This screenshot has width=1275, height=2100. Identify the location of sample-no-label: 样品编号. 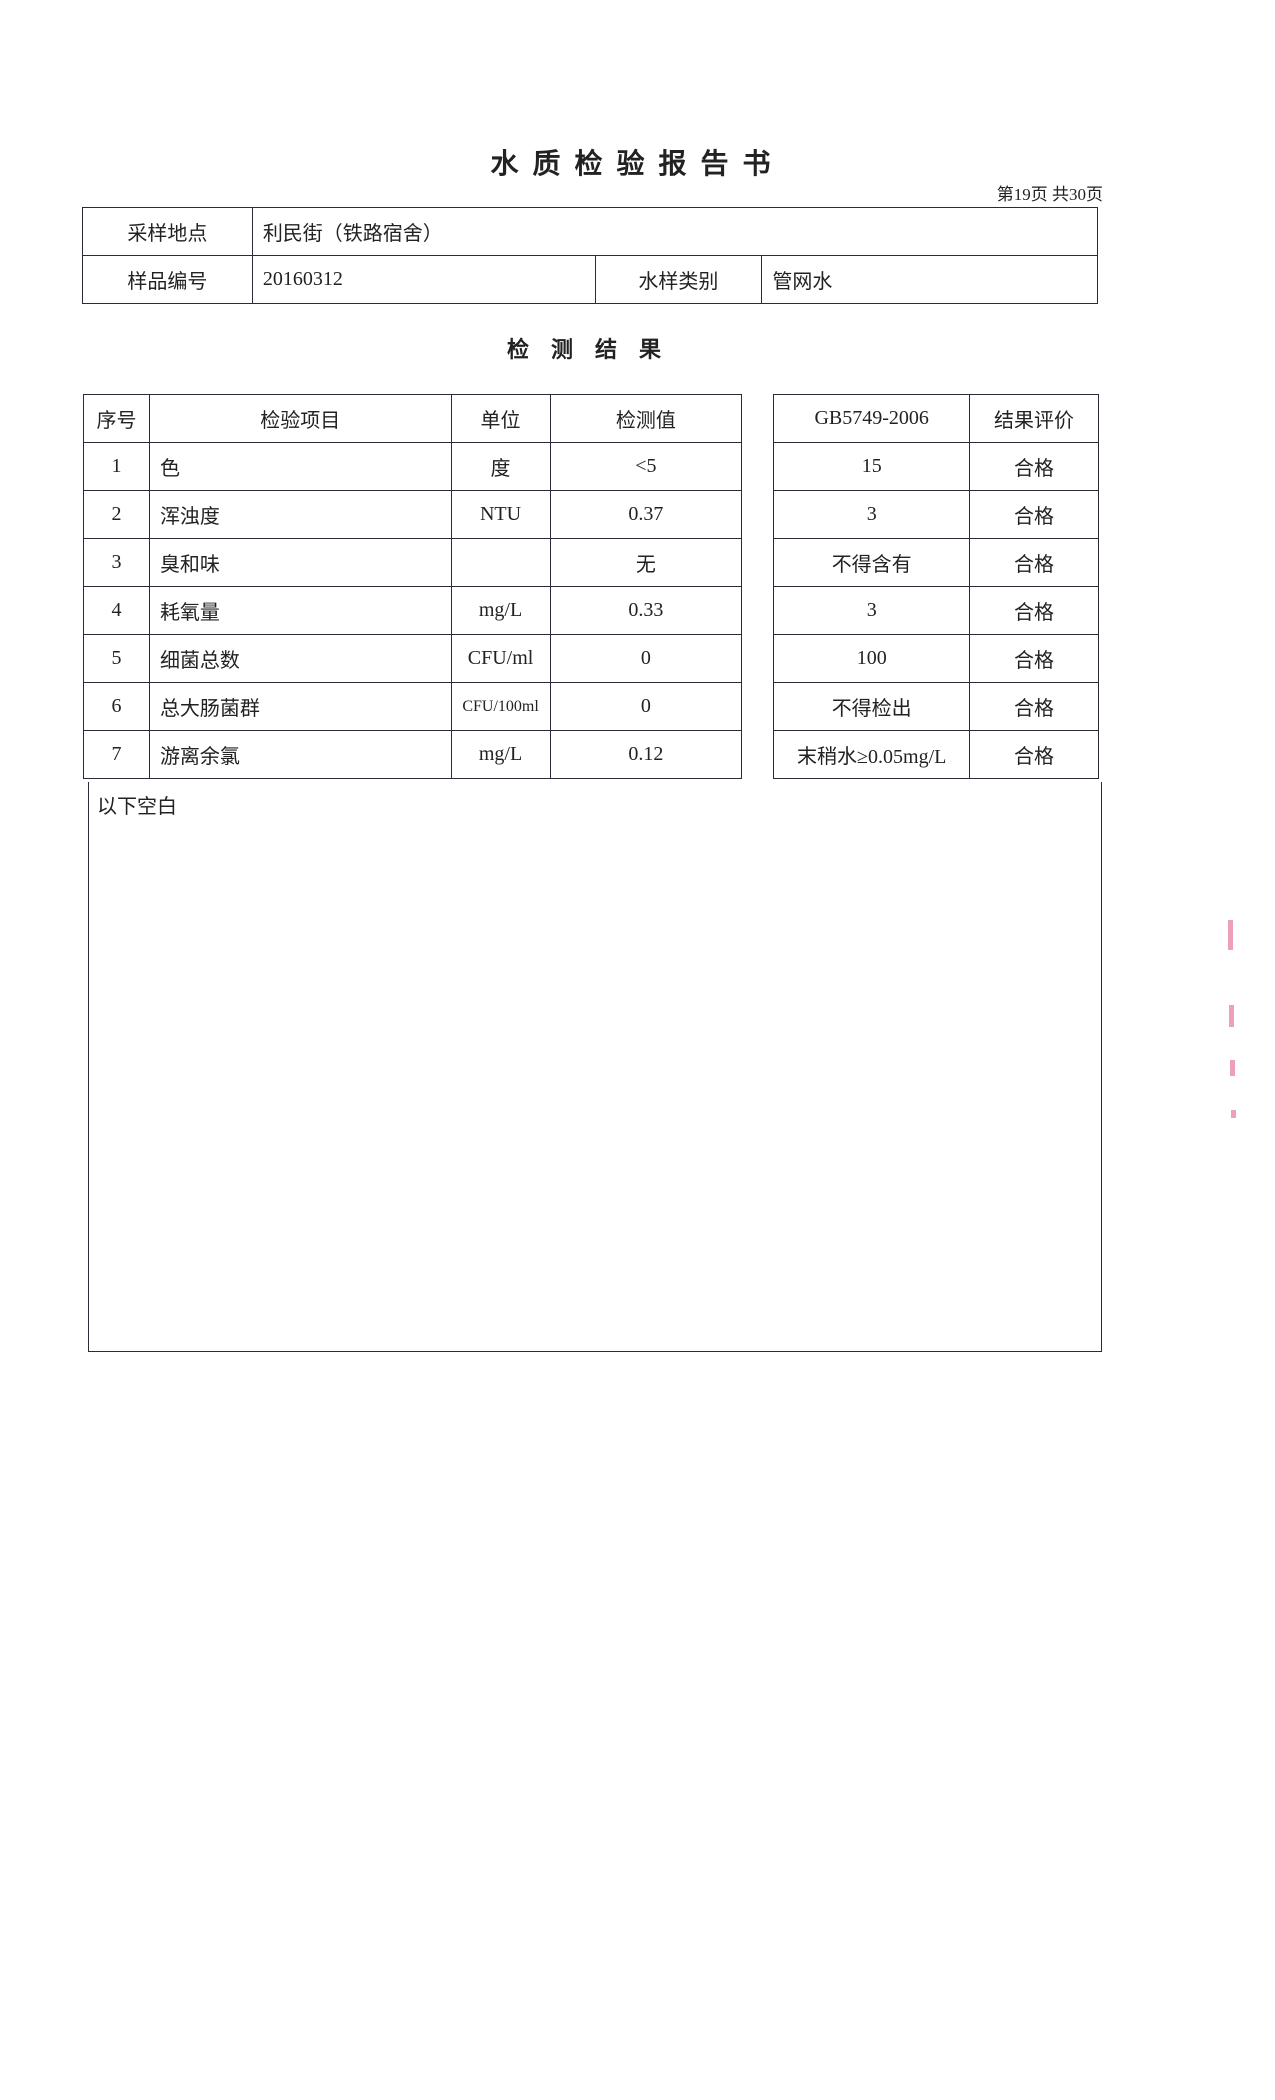
(167, 279).